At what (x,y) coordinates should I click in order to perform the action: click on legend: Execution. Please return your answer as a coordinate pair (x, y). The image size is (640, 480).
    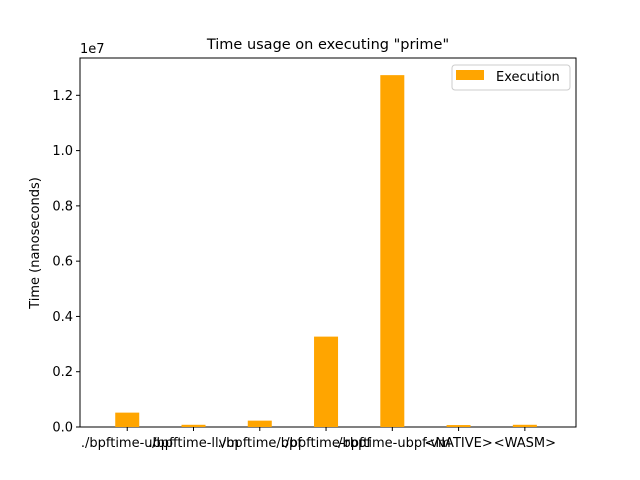
    Looking at the image, I should click on (511, 77).